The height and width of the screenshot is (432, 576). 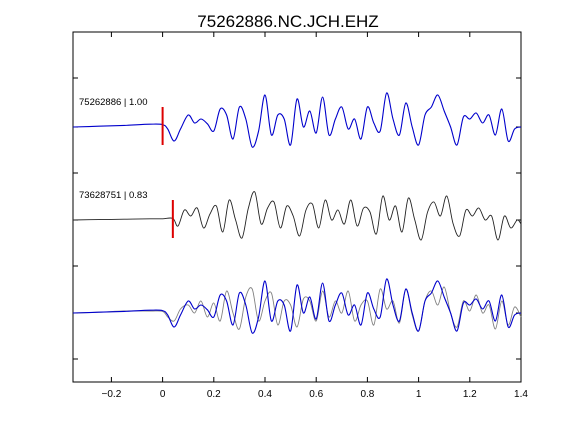 What do you see at coordinates (367, 394) in the screenshot?
I see `x-tick-label: 0.8` at bounding box center [367, 394].